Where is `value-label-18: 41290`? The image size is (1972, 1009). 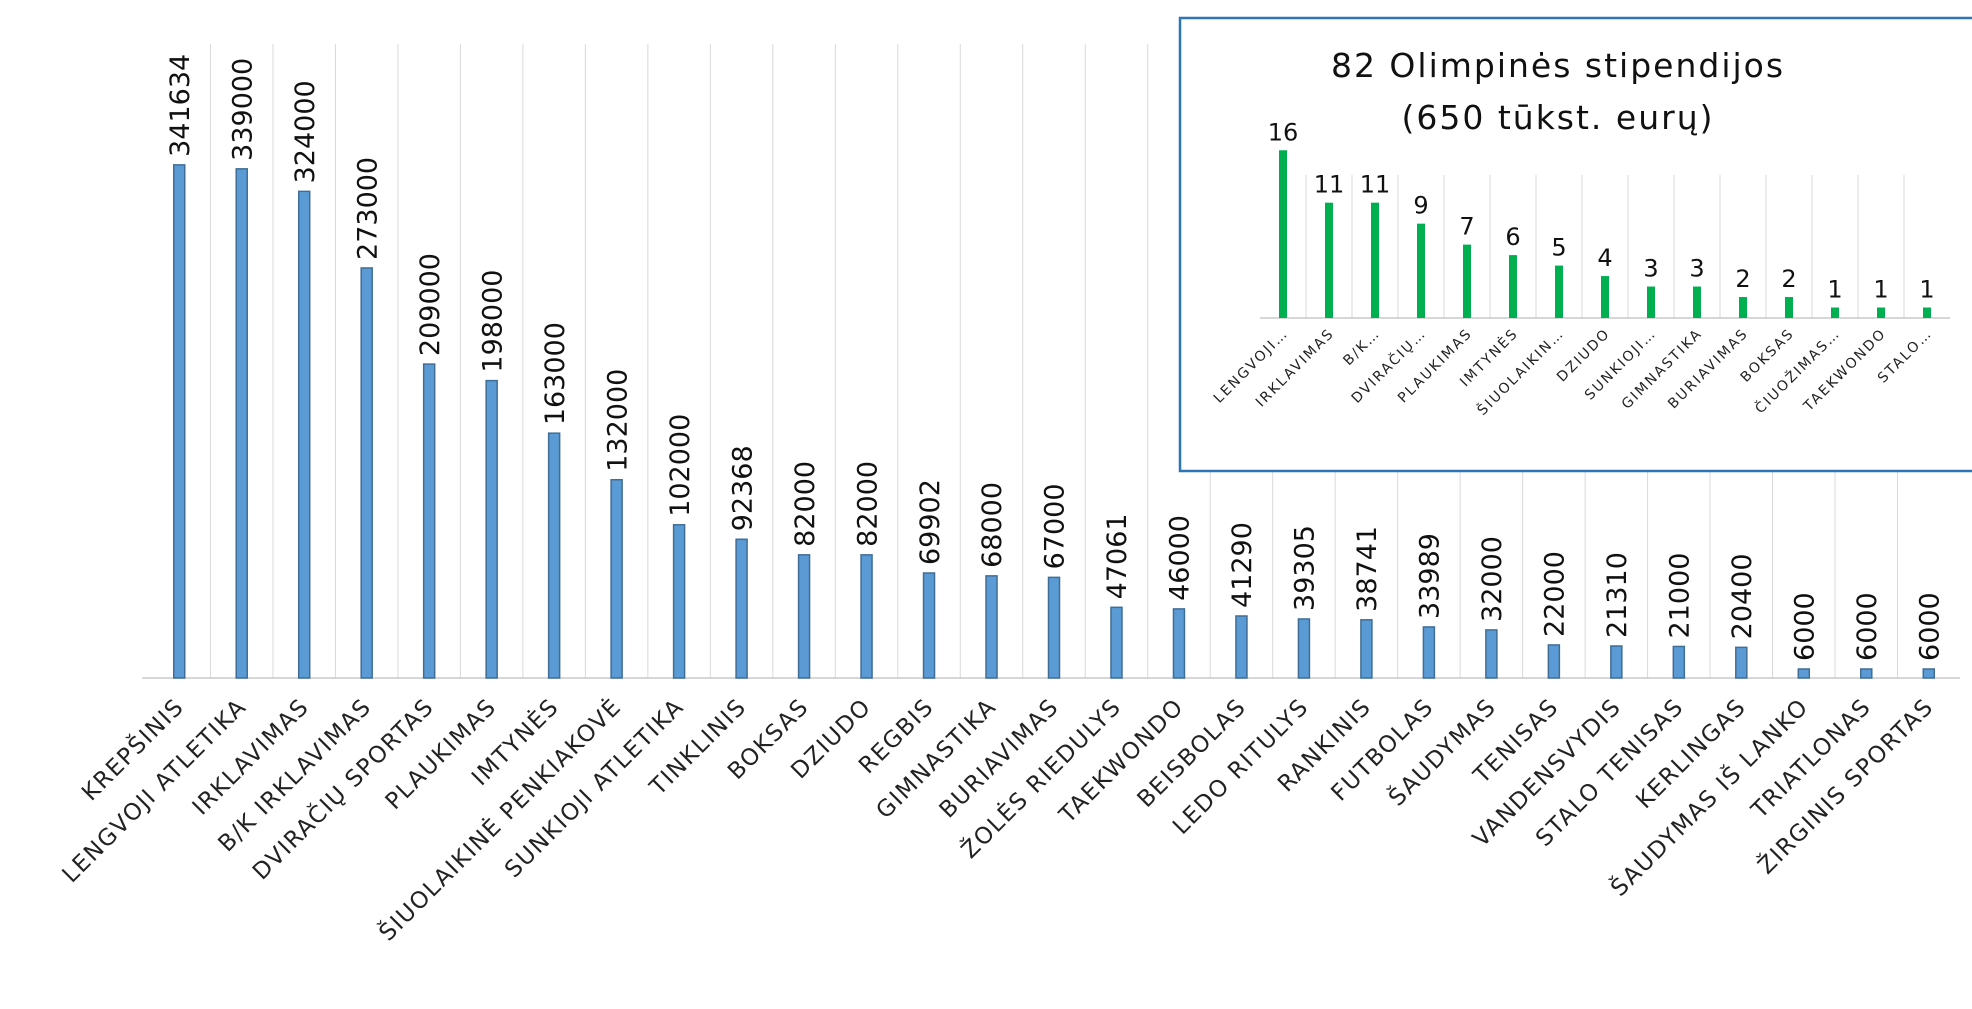
value-label-18: 41290 is located at coordinates (1242, 565).